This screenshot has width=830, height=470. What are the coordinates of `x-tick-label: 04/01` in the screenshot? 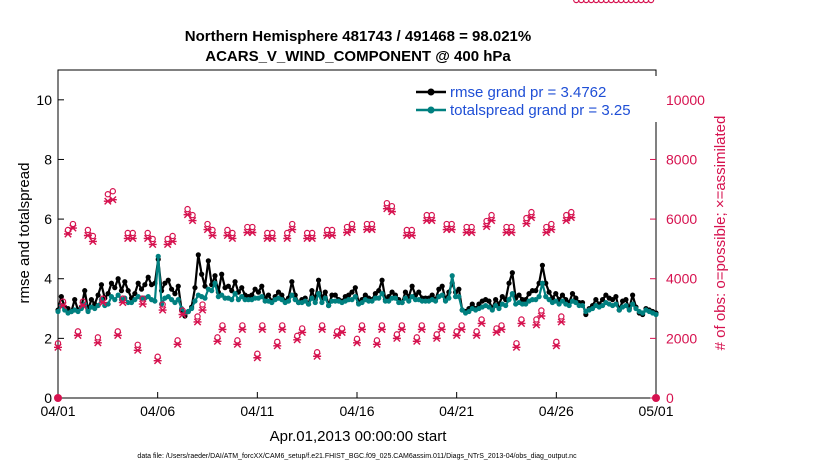 It's located at (57, 411).